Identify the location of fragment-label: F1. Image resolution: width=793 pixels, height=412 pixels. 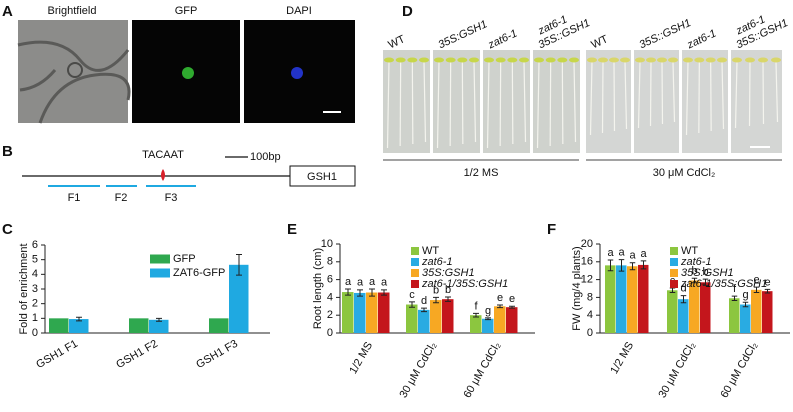
(74, 198).